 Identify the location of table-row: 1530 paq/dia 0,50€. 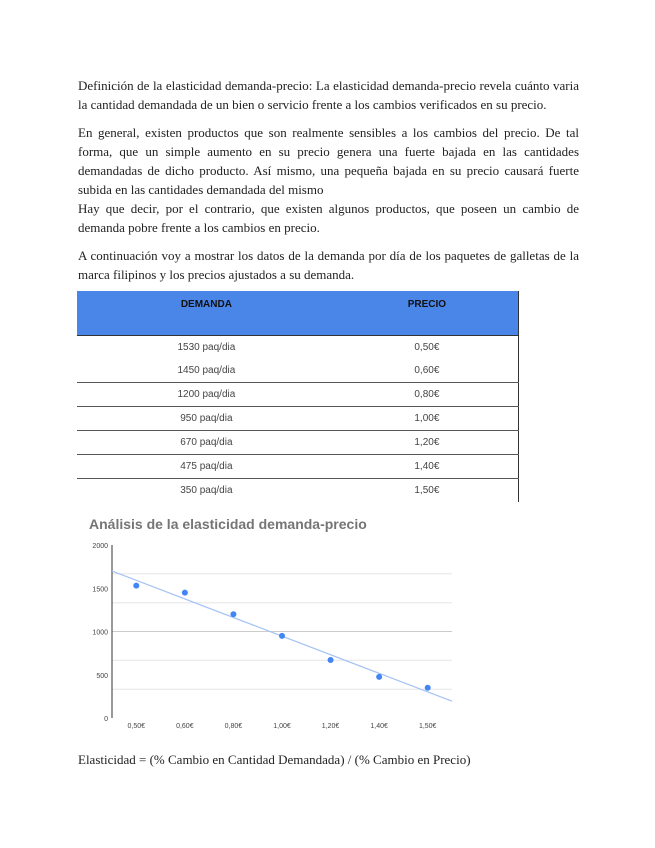
(298, 348).